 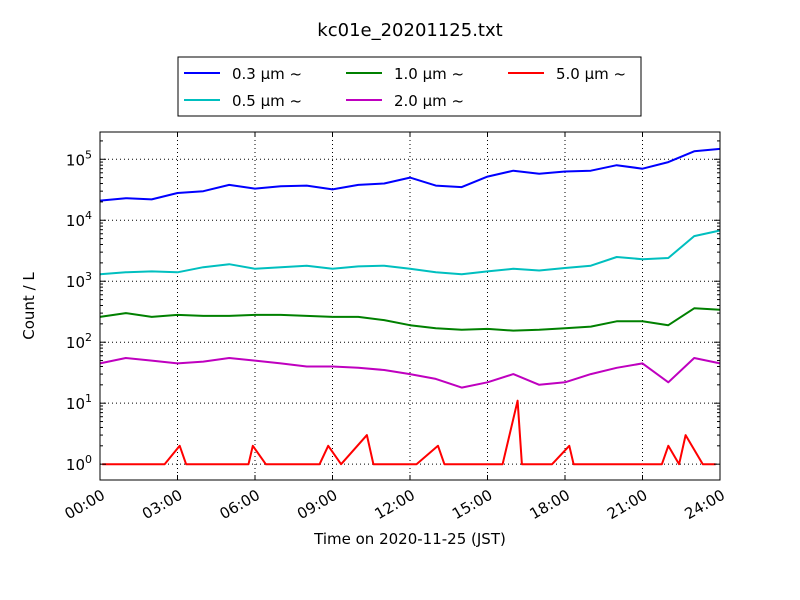 I want to click on y-axis-label: Count / L, so click(x=29, y=306).